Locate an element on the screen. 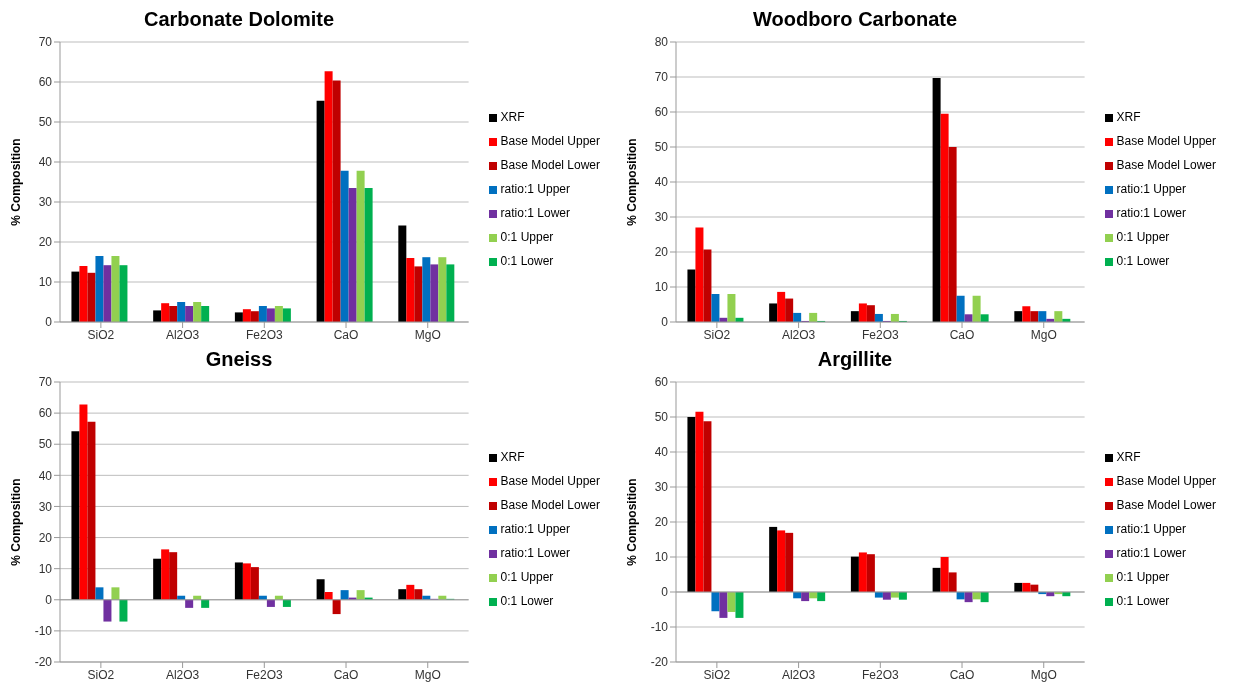 The height and width of the screenshot is (694, 1245). chart-title: Argillite is located at coordinates (855, 360).